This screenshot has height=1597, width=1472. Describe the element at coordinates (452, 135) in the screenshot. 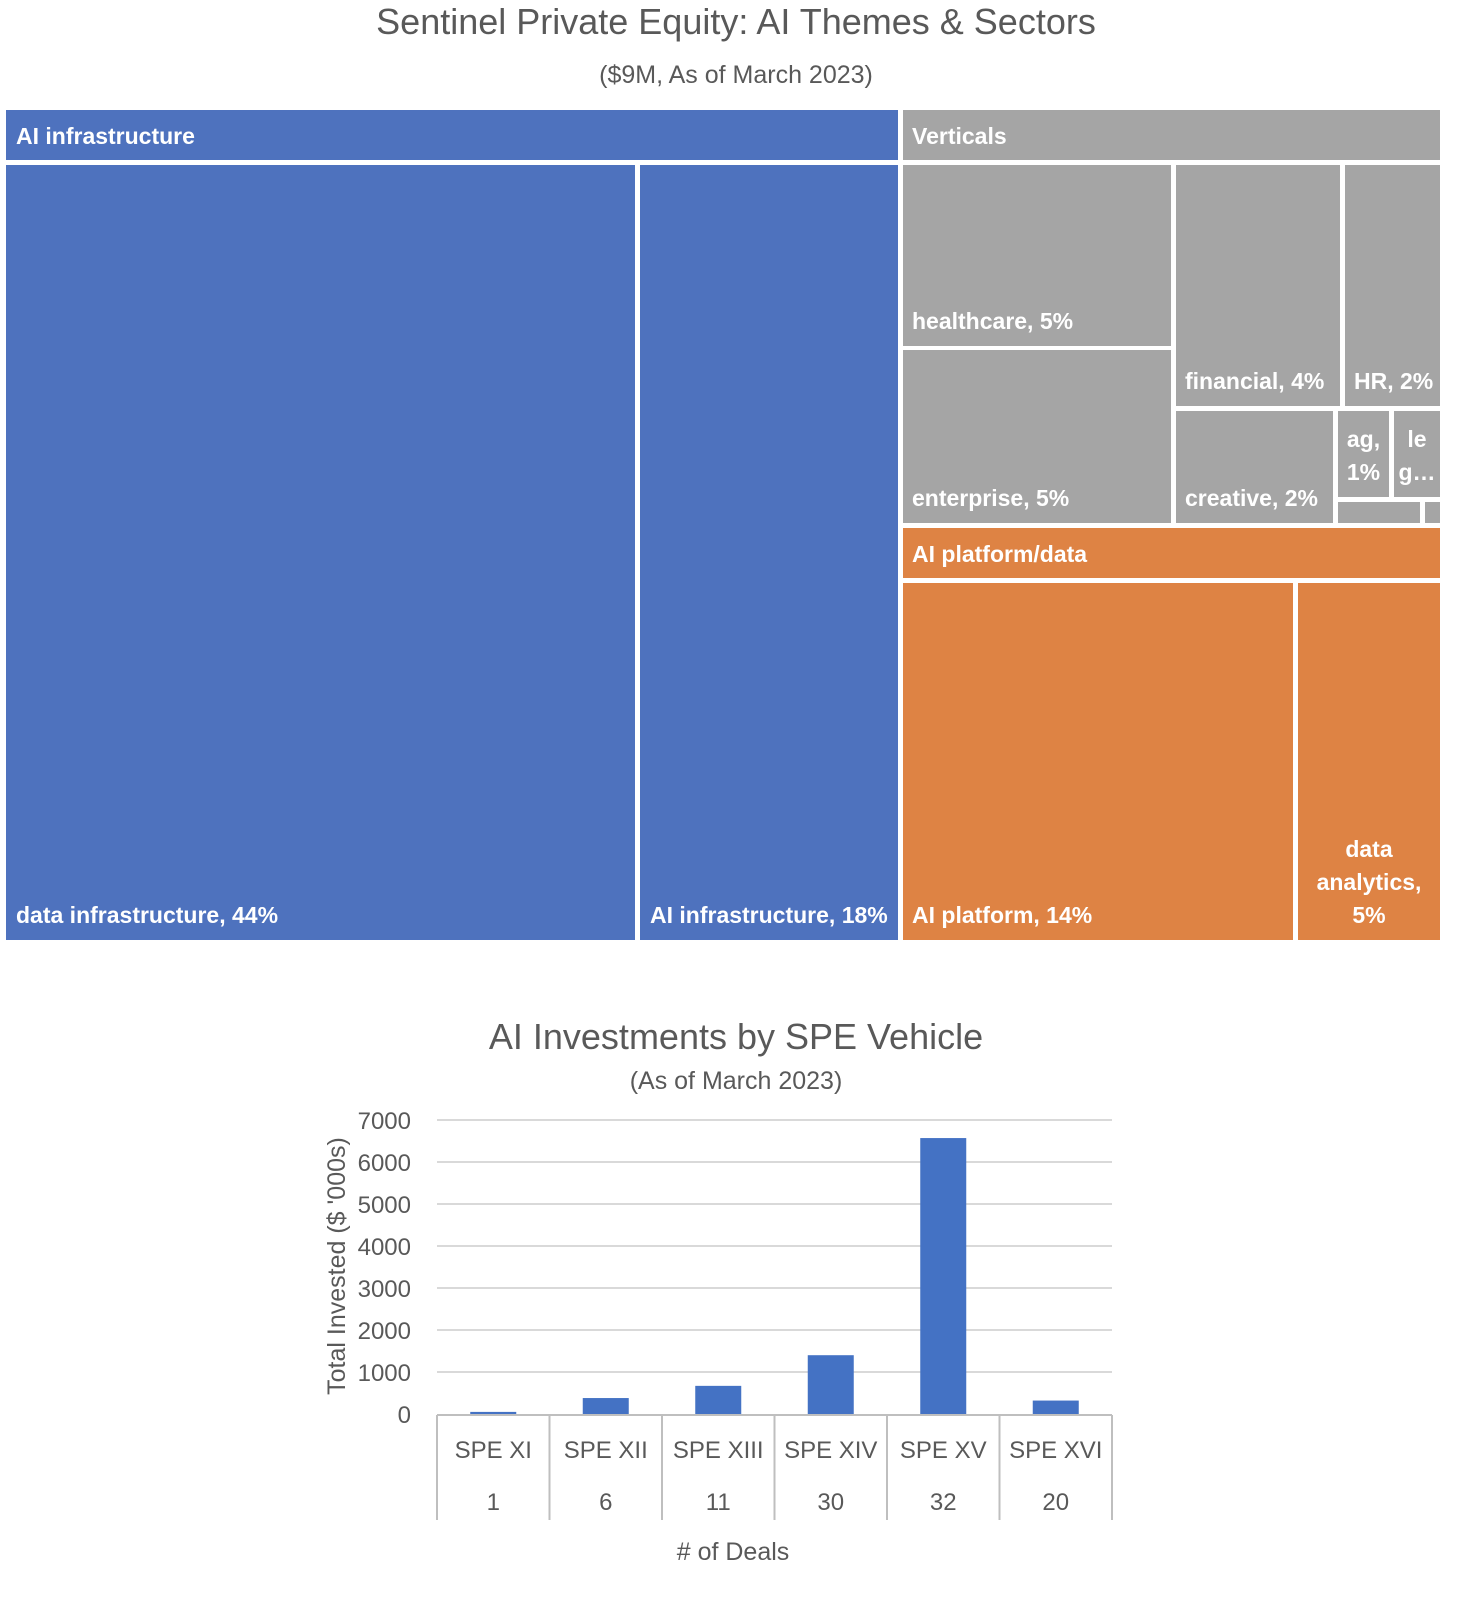

I see `group-header-ai-infrastructure: AI infrastructure` at that location.